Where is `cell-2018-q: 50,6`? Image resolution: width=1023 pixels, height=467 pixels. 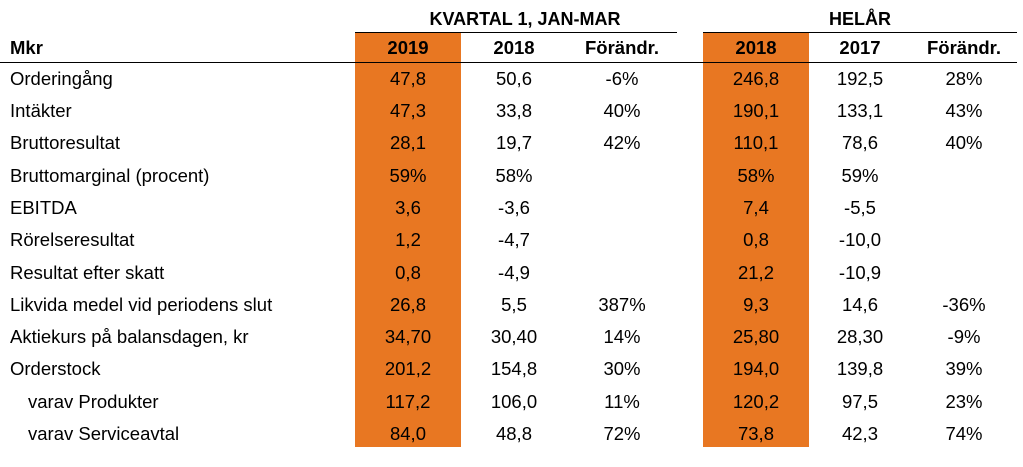 cell-2018-q: 50,6 is located at coordinates (513, 78).